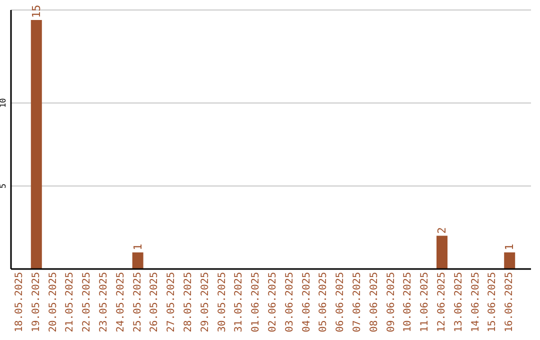 The image size is (540, 340). Describe the element at coordinates (4, 185) in the screenshot. I see `y-tick-label: 5` at that location.